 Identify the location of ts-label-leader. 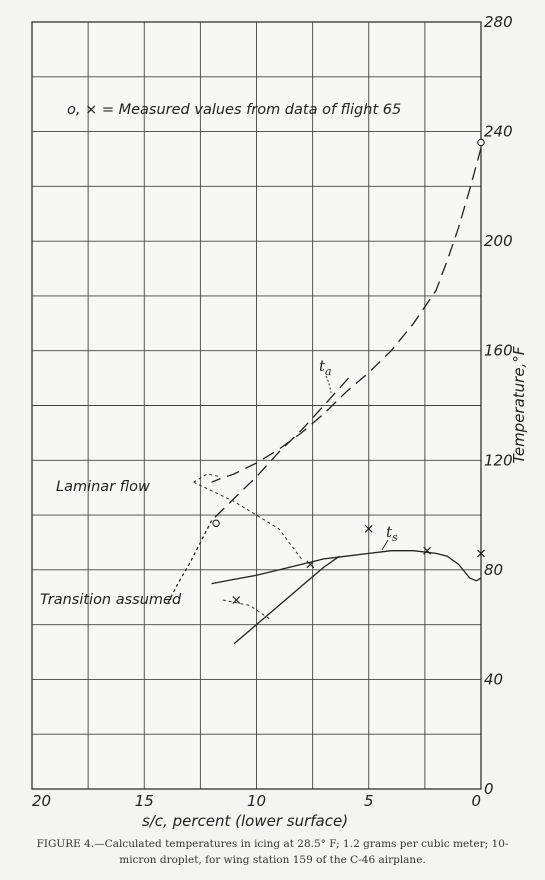
(385, 545).